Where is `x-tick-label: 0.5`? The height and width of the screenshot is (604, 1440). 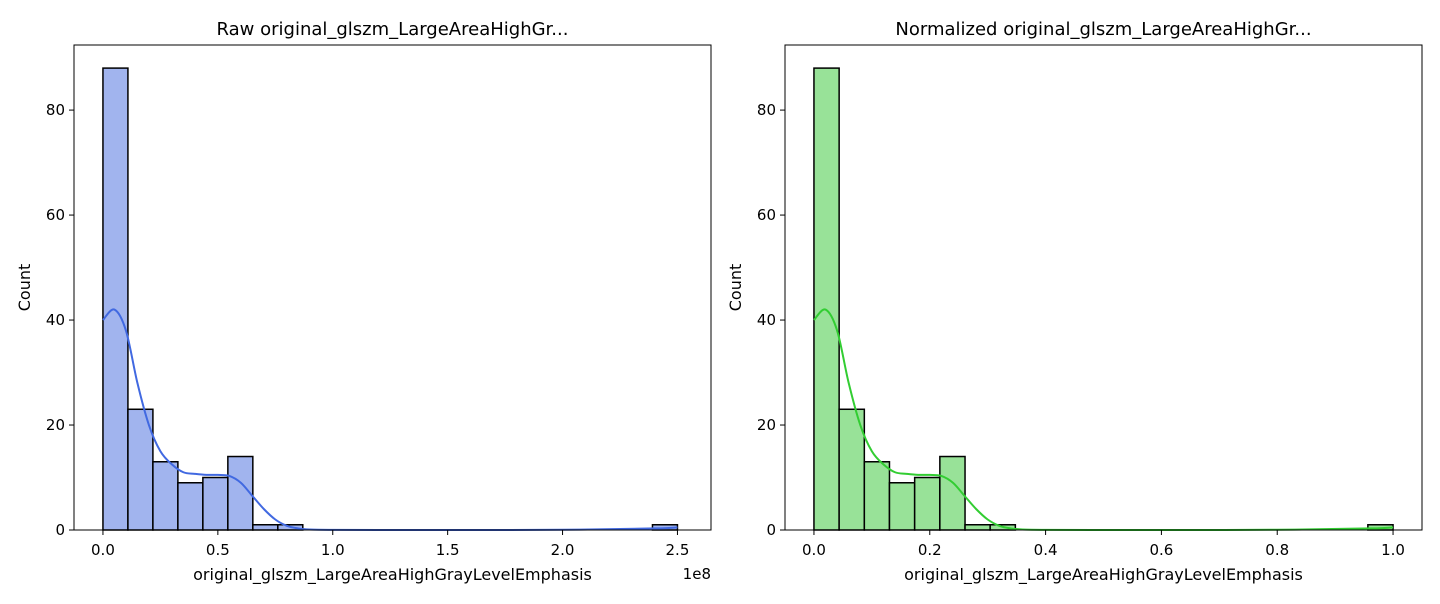
x-tick-label: 0.5 is located at coordinates (218, 550).